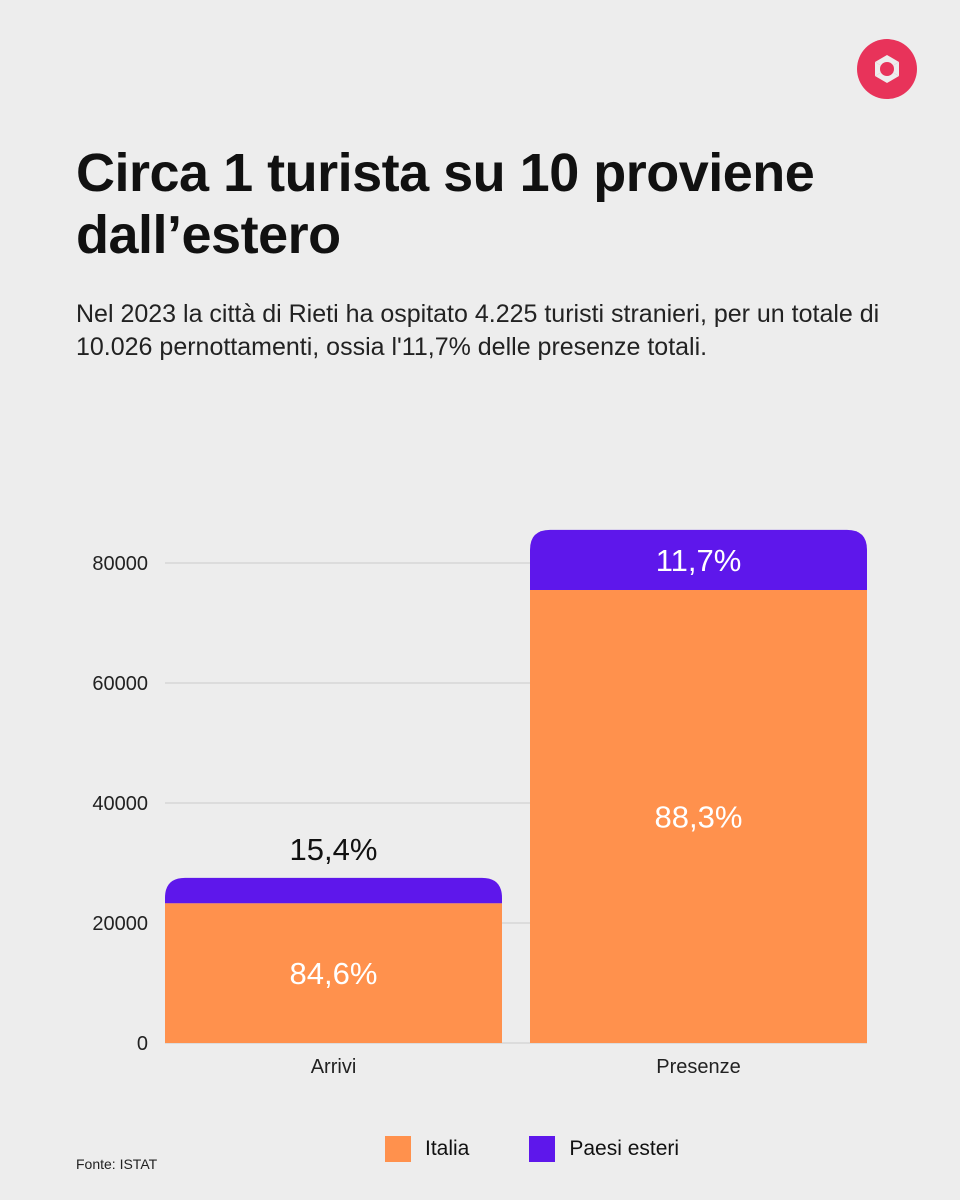 The height and width of the screenshot is (1200, 960). Describe the element at coordinates (120, 804) in the screenshot. I see `y-tick-label: 40000` at that location.